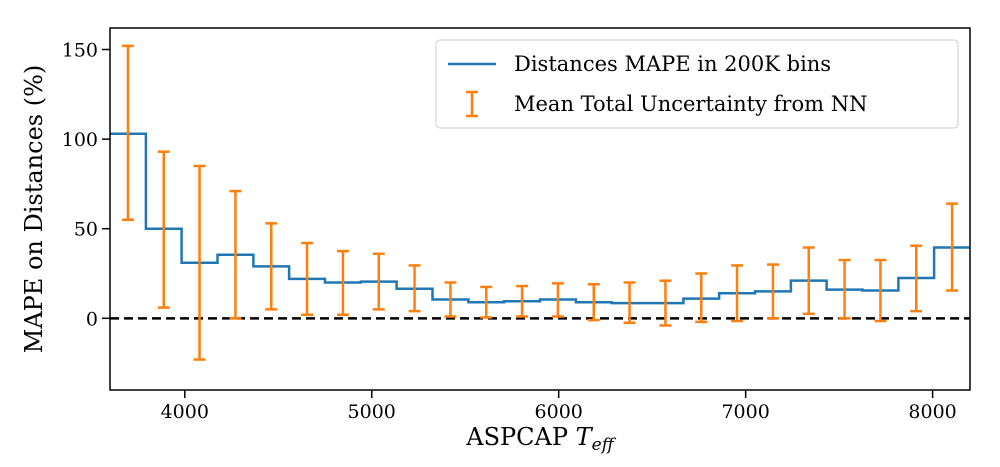 The image size is (1000, 467). Describe the element at coordinates (540, 439) in the screenshot. I see `x-axis-label: ASPCAP Teff` at that location.